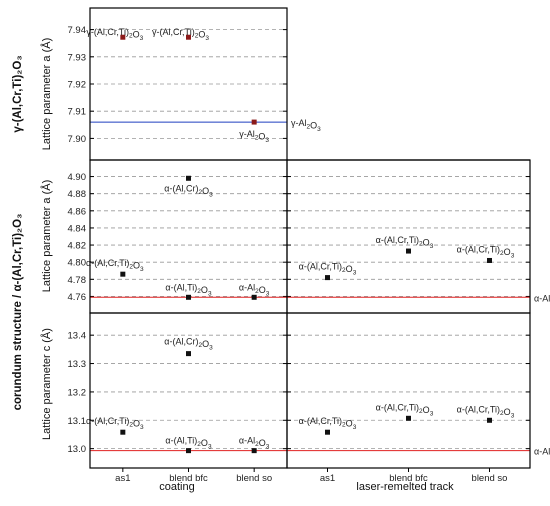  What do you see at coordinates (77, 280) in the screenshot?
I see `y-tick-label: 4.78` at bounding box center [77, 280].